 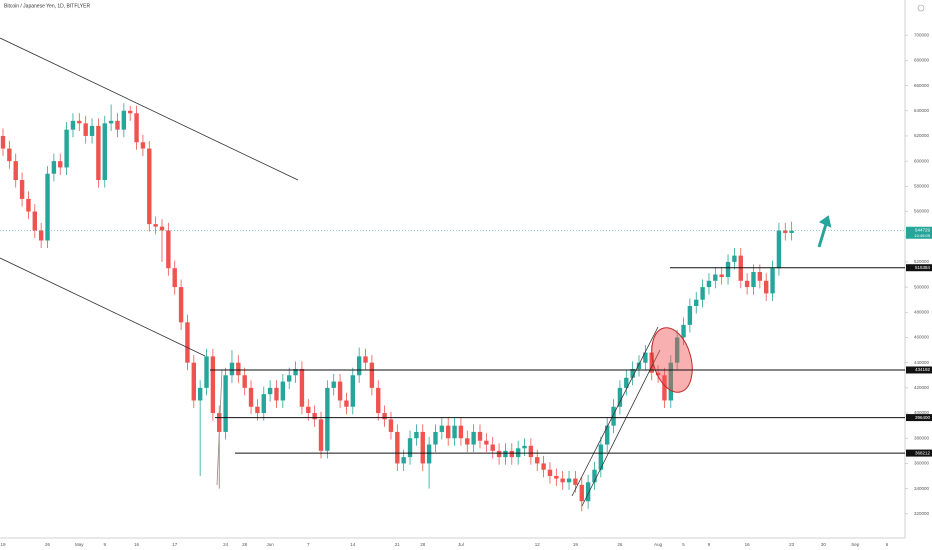 What do you see at coordinates (245, 544) in the screenshot?
I see `x-tick-label: 28` at bounding box center [245, 544].